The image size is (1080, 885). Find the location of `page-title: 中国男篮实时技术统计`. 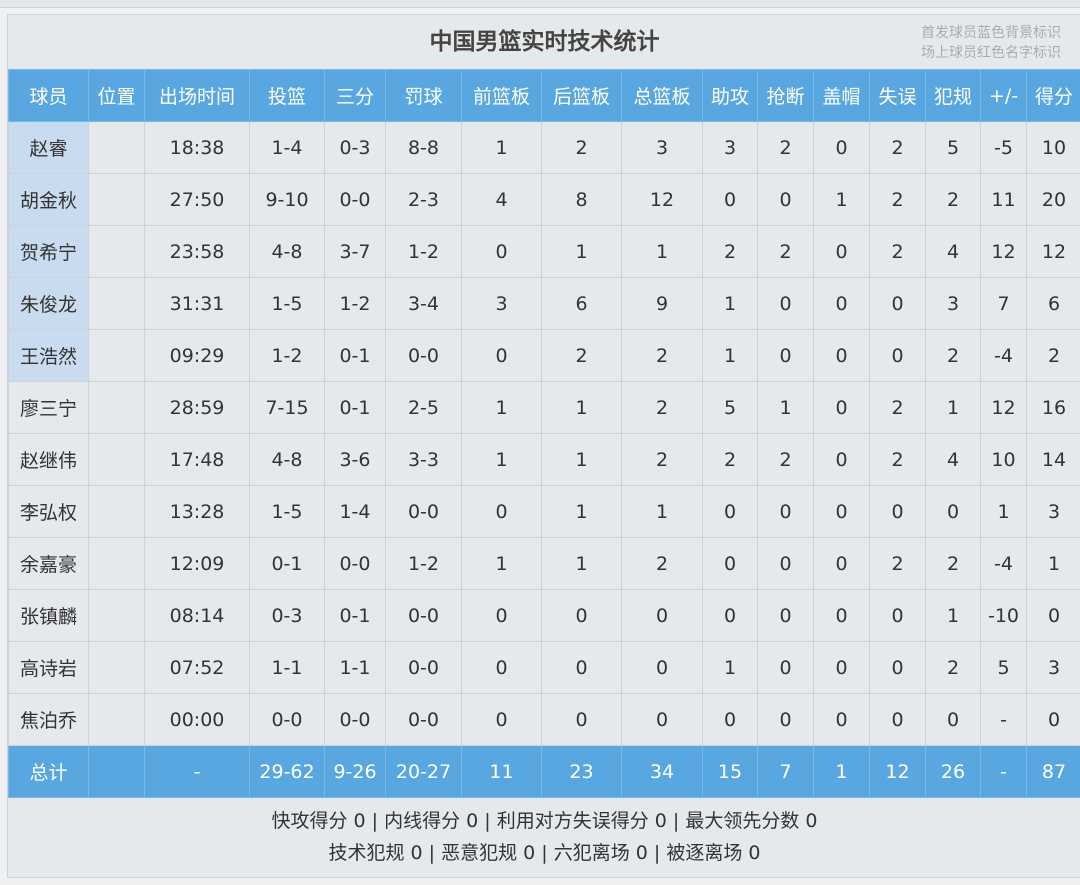

page-title: 中国男篮实时技术统计 is located at coordinates (544, 42).